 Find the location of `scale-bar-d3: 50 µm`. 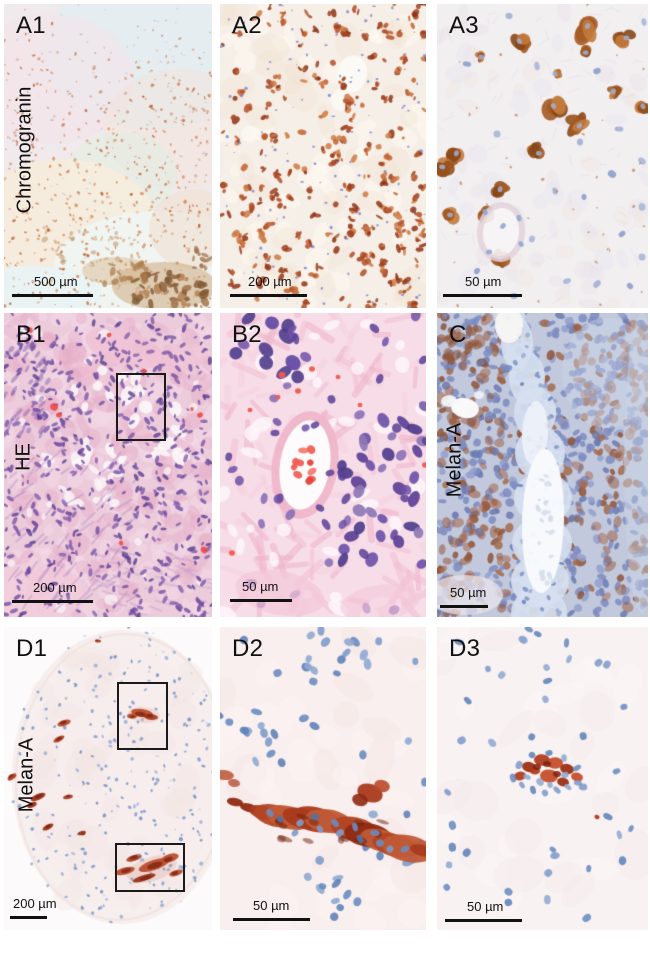

scale-bar-d3: 50 µm is located at coordinates (483, 910).